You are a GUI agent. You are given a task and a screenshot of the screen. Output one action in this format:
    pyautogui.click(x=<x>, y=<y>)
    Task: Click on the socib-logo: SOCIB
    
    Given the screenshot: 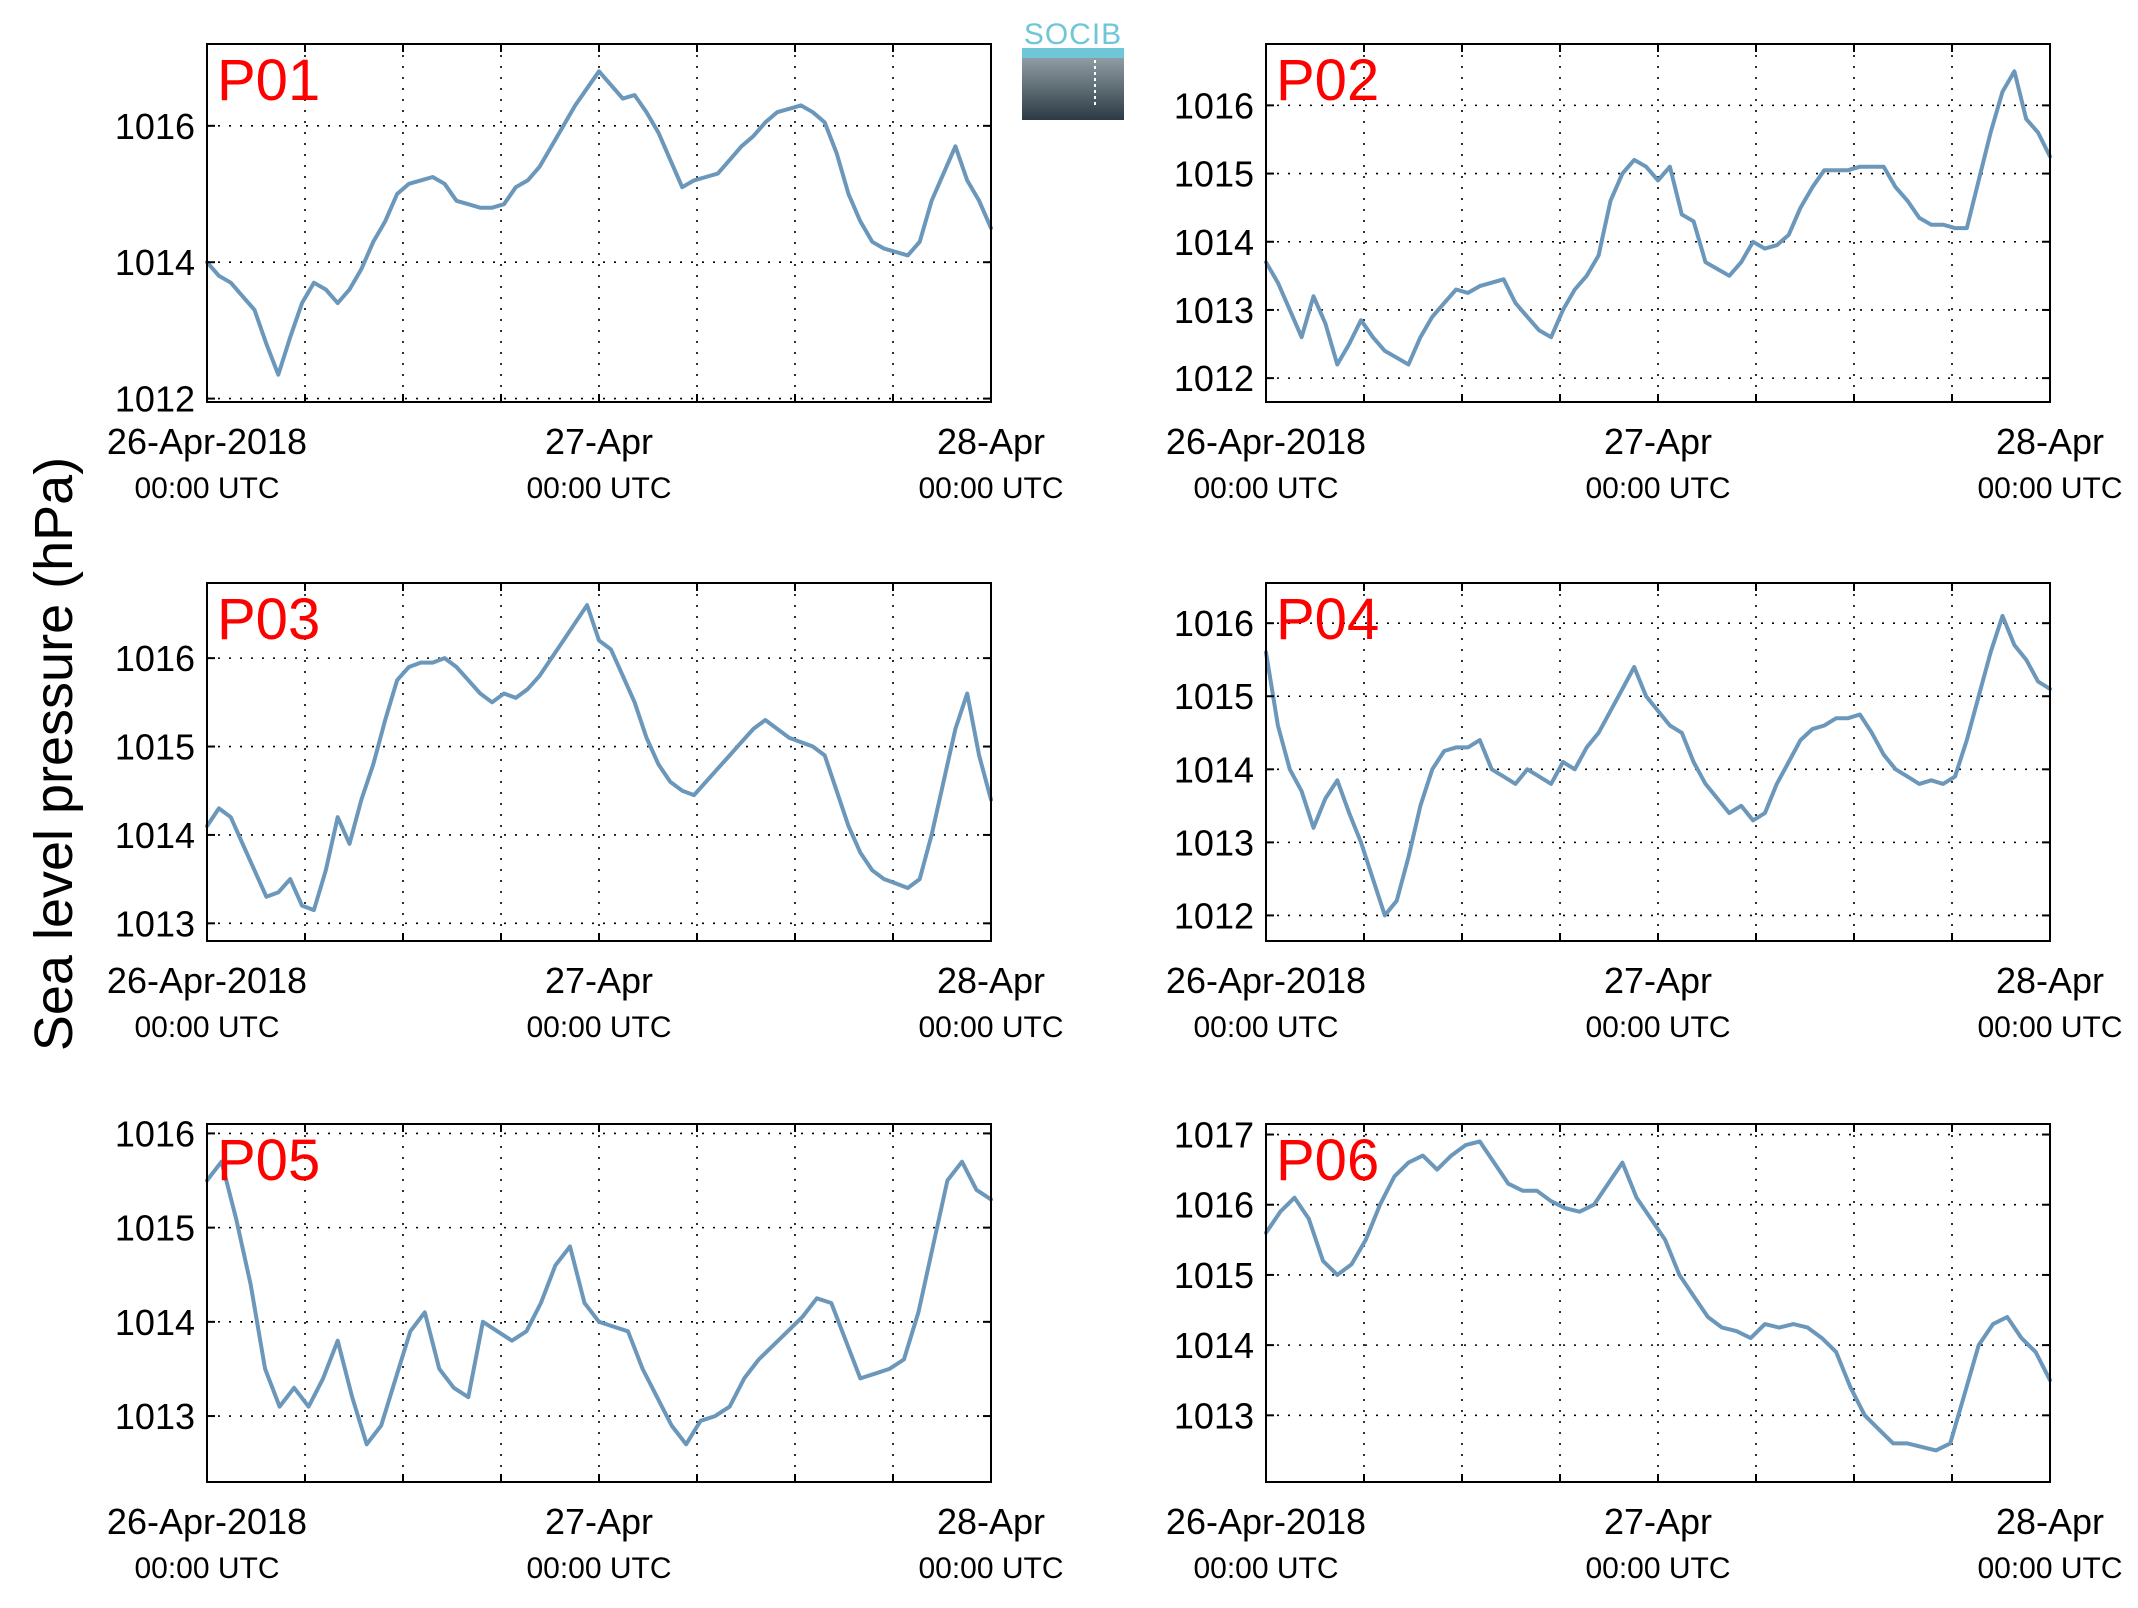 What is the action you would take?
    pyautogui.click(x=1073, y=69)
    